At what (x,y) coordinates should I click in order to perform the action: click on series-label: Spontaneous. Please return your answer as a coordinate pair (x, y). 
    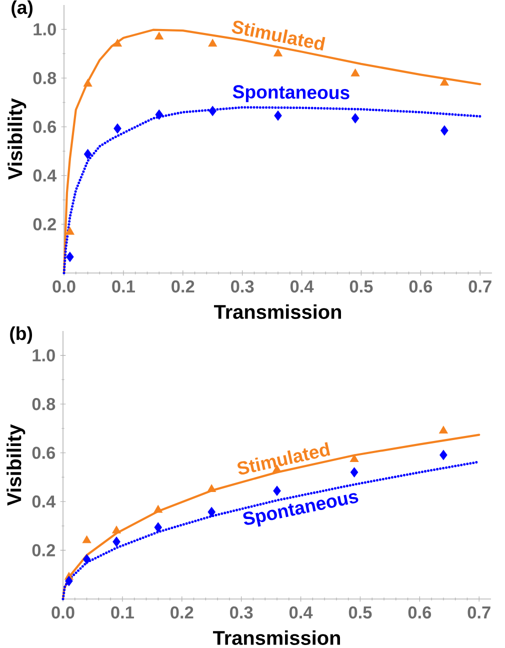
    Looking at the image, I should click on (291, 93).